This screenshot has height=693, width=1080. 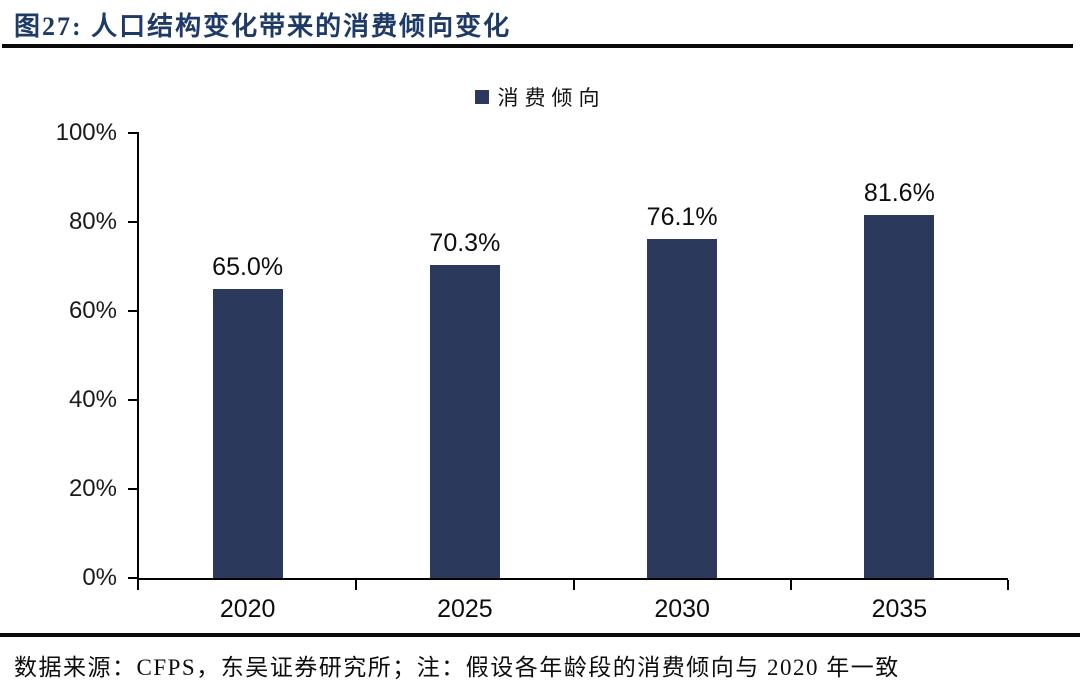 I want to click on bar-group: 81.6% 2035, so click(x=899, y=378).